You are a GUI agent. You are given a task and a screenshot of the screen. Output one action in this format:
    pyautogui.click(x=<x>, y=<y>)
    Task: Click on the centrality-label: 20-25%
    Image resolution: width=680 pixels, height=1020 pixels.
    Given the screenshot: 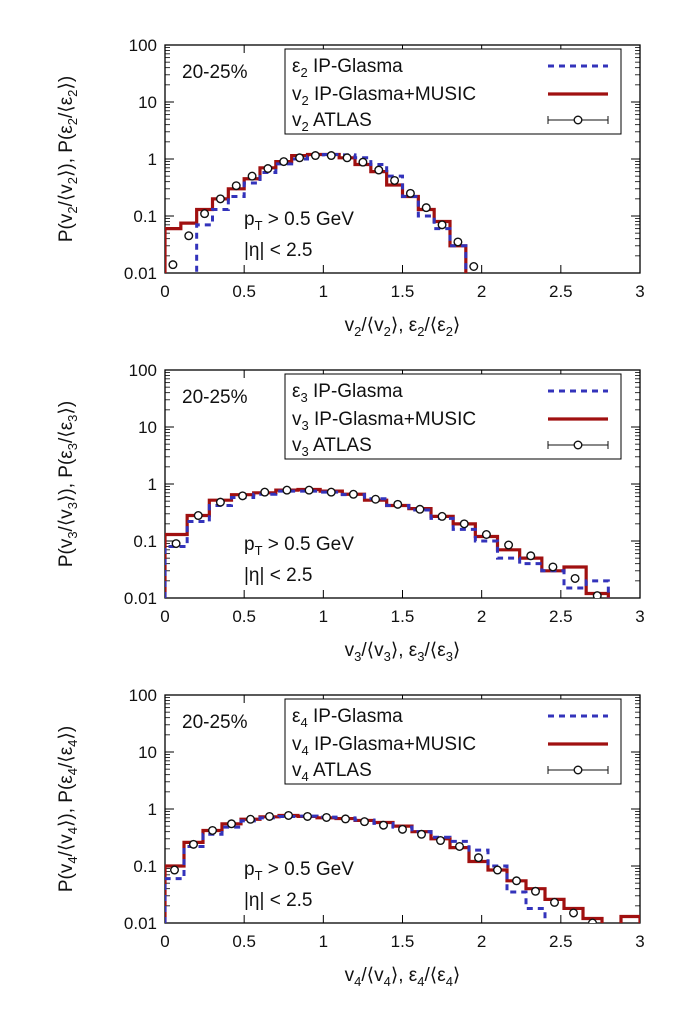 What is the action you would take?
    pyautogui.click(x=215, y=722)
    